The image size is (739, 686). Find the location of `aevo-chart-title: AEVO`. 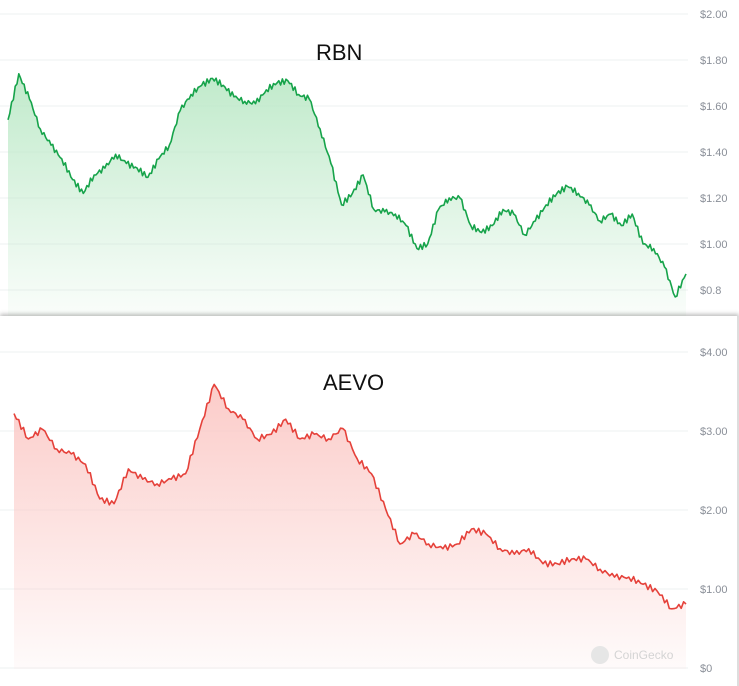

aevo-chart-title: AEVO is located at coordinates (354, 382).